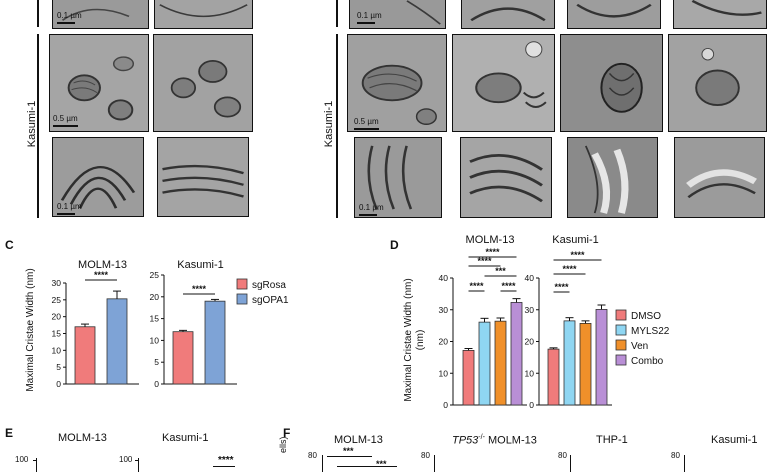  What do you see at coordinates (358, 440) in the screenshot?
I see `chart-f-title-molm13: MOLM-13` at bounding box center [358, 440].